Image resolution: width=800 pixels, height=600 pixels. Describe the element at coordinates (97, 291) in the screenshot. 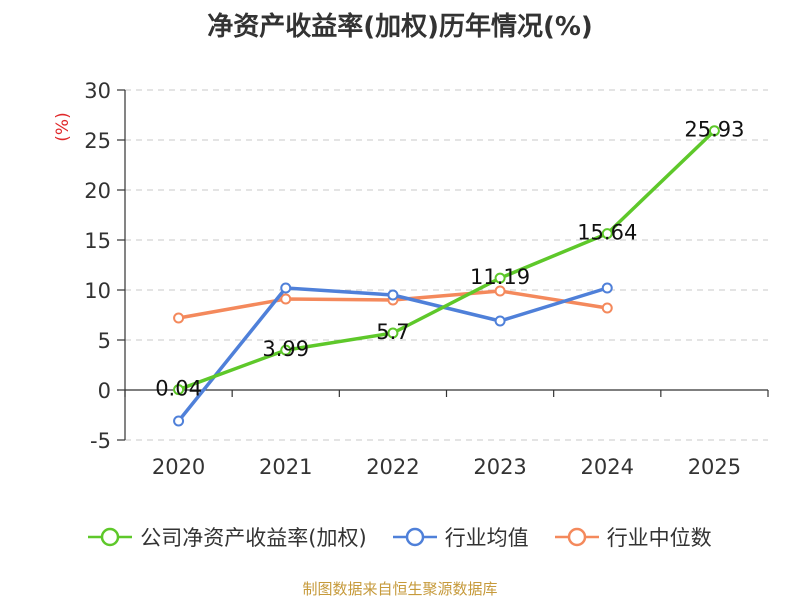

I see `y-tick-label: 10` at that location.